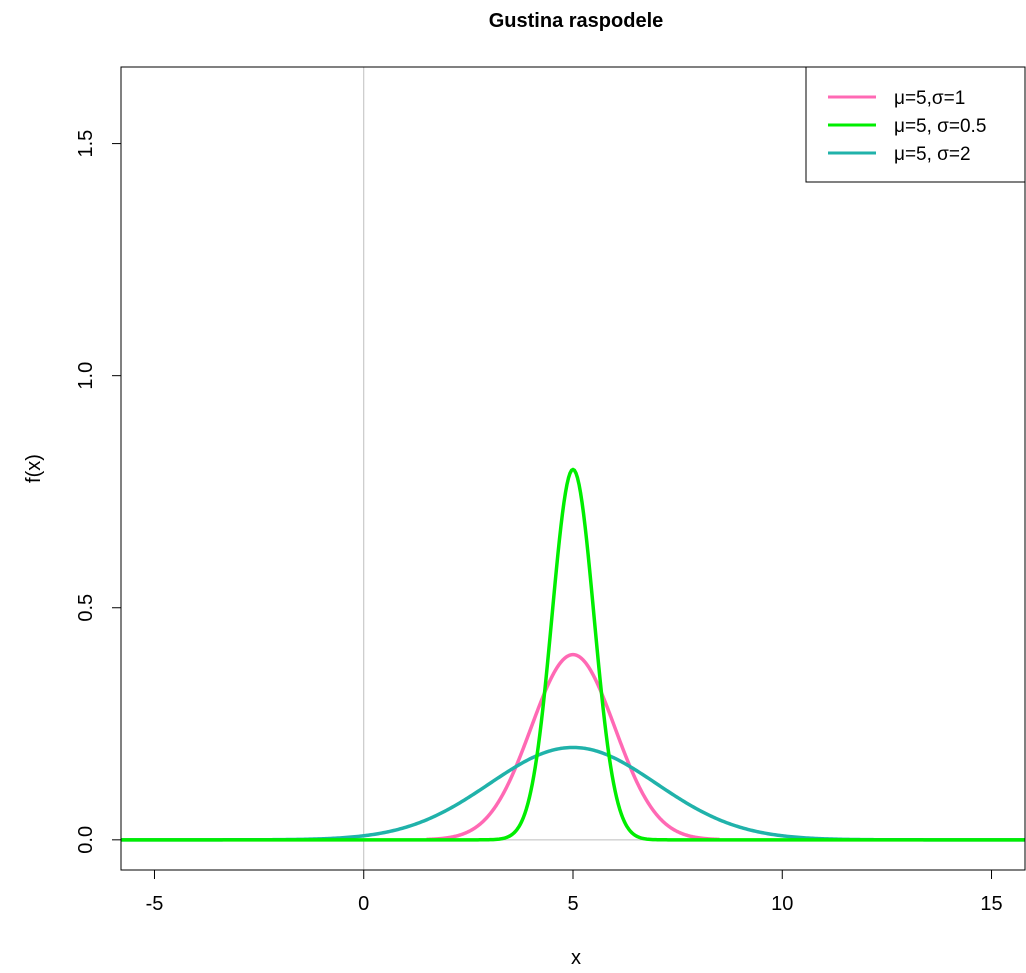 The height and width of the screenshot is (973, 1026). What do you see at coordinates (929, 98) in the screenshot?
I see `legend-label-1: μ=5,σ=1` at bounding box center [929, 98].